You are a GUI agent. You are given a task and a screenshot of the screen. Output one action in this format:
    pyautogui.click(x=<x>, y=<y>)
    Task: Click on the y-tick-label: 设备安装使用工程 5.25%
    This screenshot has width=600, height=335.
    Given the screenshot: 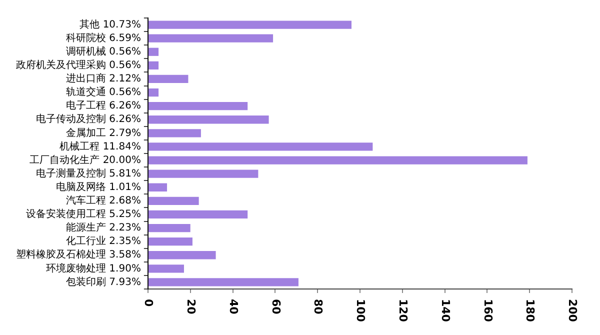 What is the action you would take?
    pyautogui.click(x=83, y=214)
    